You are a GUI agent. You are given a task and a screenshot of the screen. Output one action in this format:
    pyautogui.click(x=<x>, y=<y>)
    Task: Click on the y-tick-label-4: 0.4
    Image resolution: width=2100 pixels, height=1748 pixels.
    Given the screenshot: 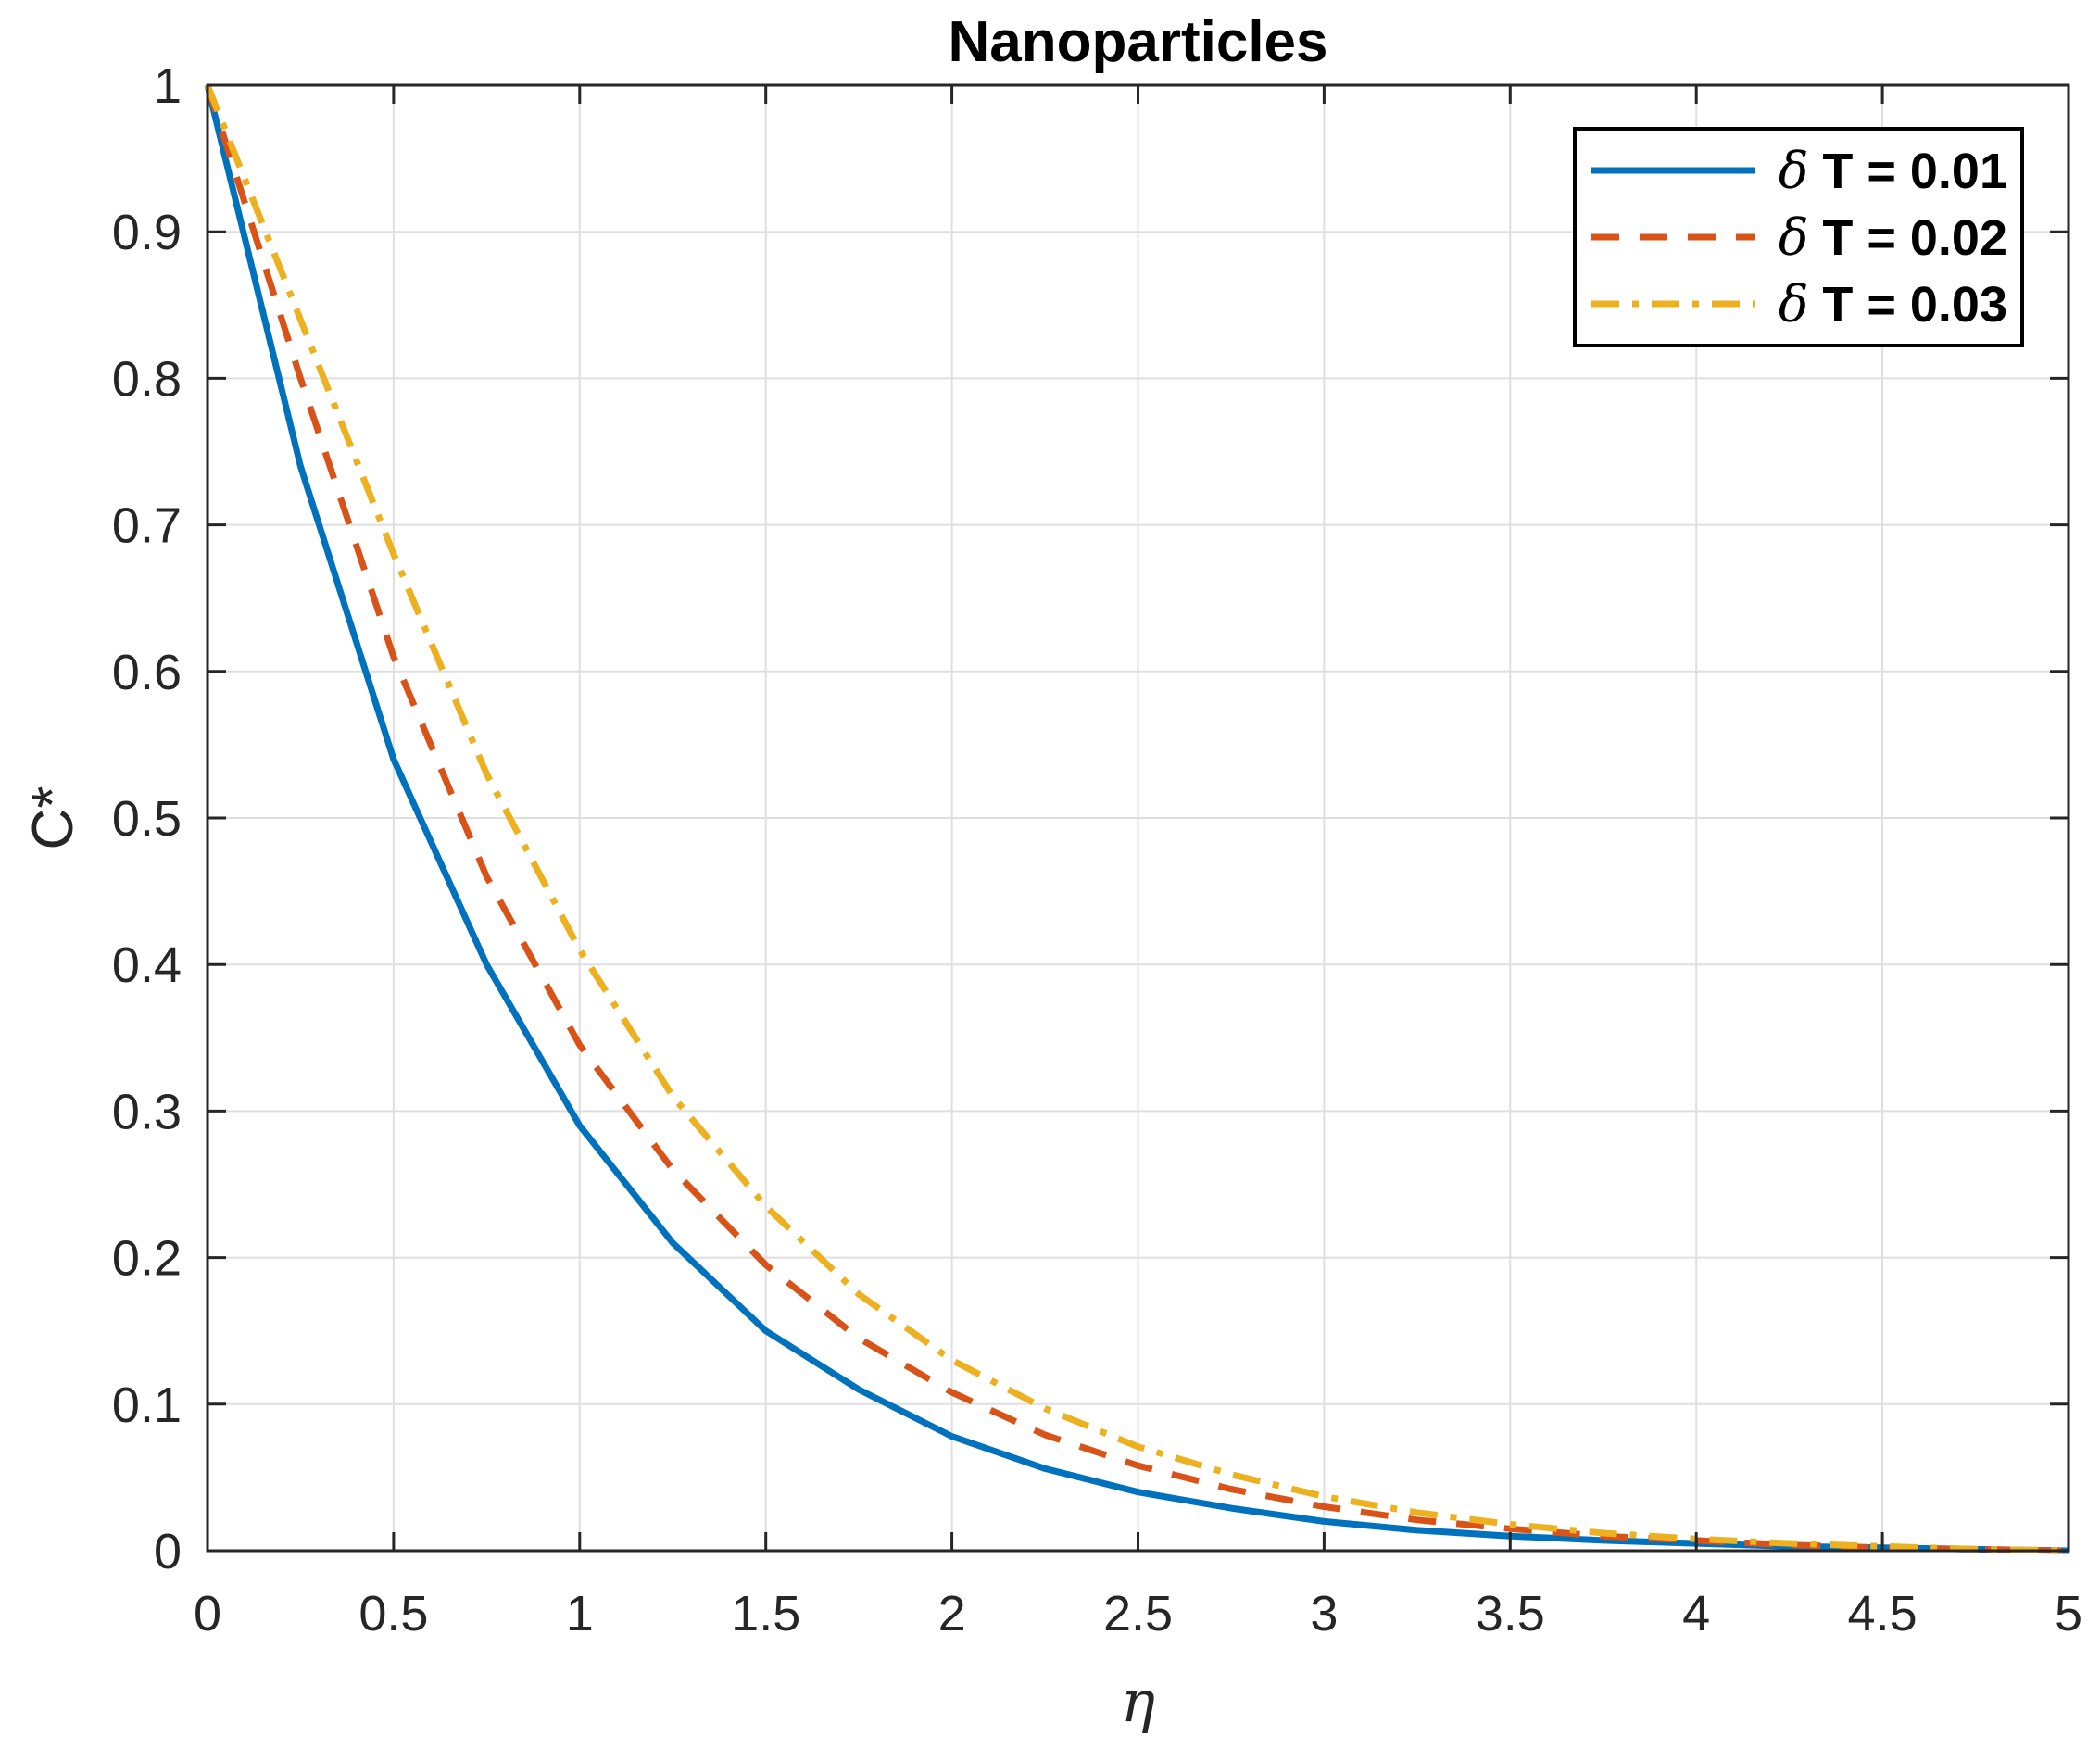 What is the action you would take?
    pyautogui.click(x=147, y=965)
    